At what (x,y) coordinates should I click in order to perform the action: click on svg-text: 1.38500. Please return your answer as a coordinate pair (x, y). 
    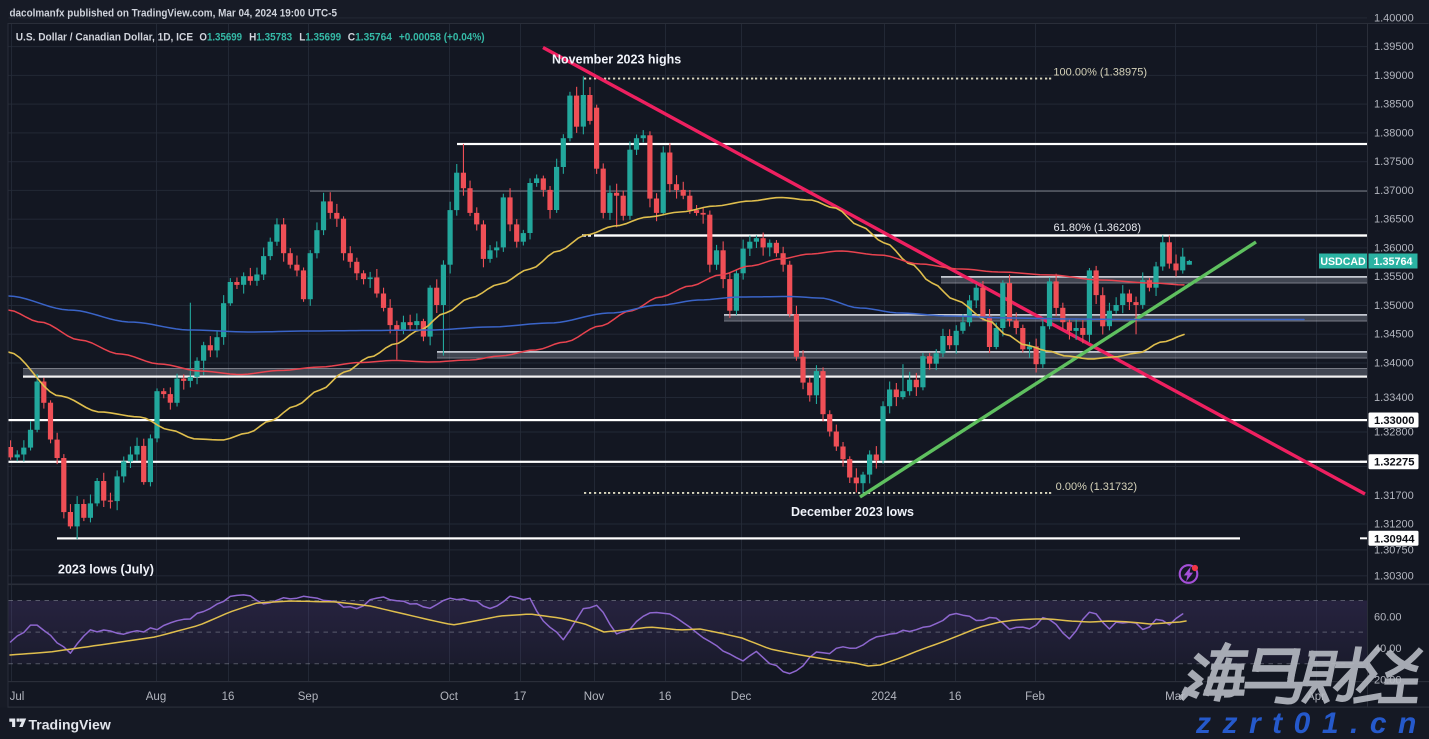
    Looking at the image, I should click on (1394, 105).